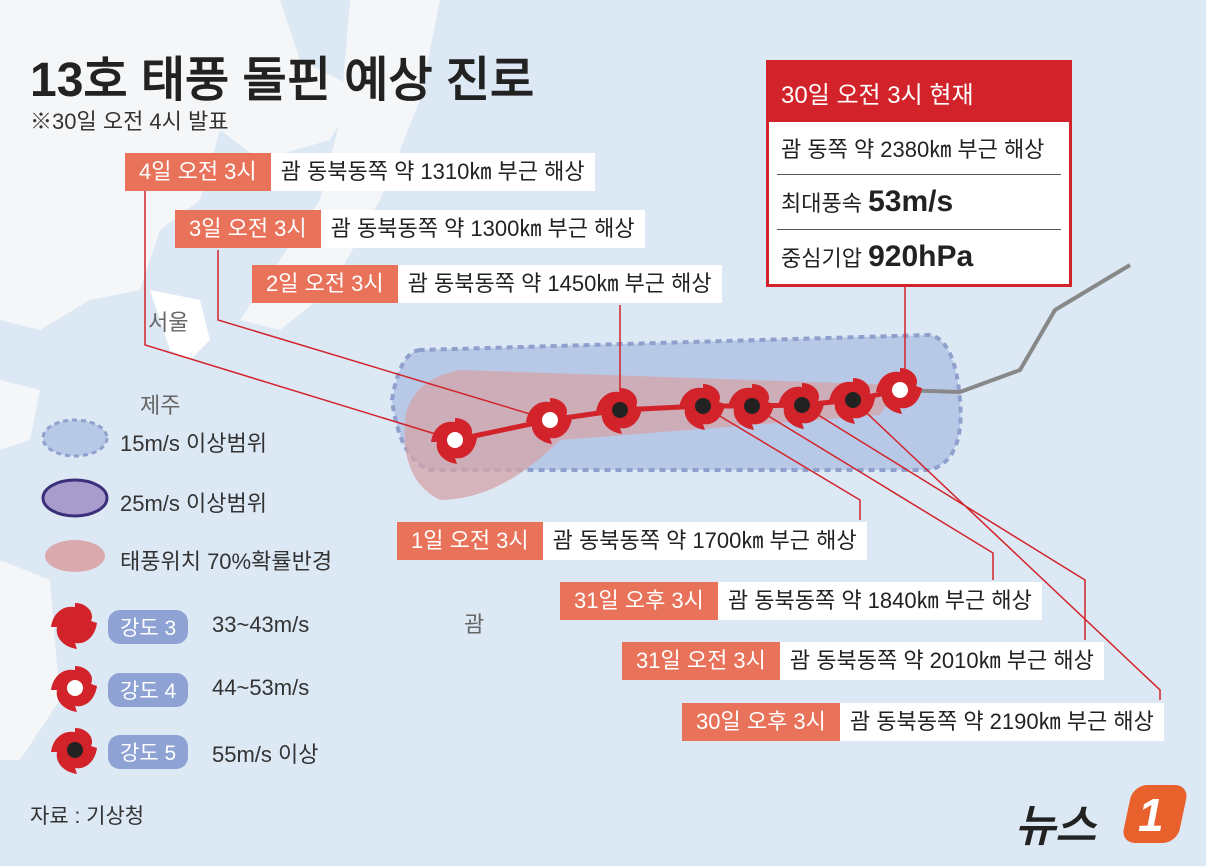 The height and width of the screenshot is (866, 1206). What do you see at coordinates (821, 258) in the screenshot?
I see `label: 중심기압` at bounding box center [821, 258].